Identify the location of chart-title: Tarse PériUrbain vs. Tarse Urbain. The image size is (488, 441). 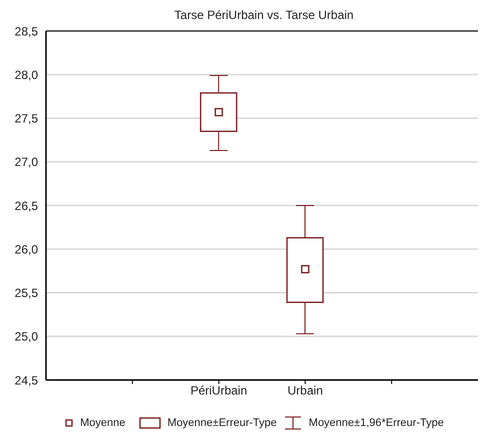
(264, 16).